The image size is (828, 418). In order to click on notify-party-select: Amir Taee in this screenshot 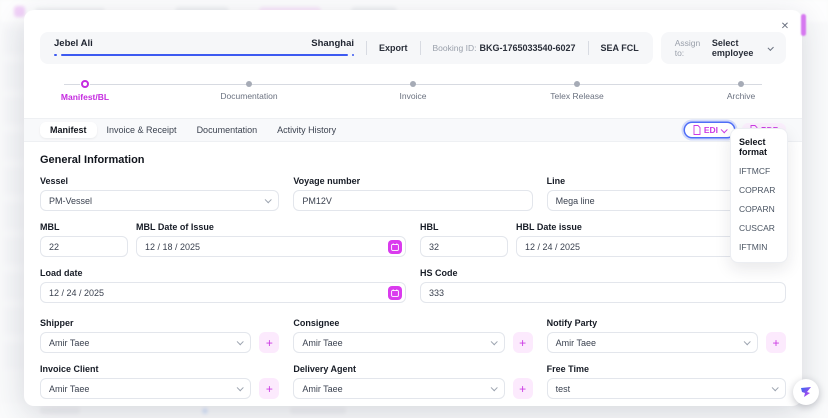, I will do `click(652, 342)`.